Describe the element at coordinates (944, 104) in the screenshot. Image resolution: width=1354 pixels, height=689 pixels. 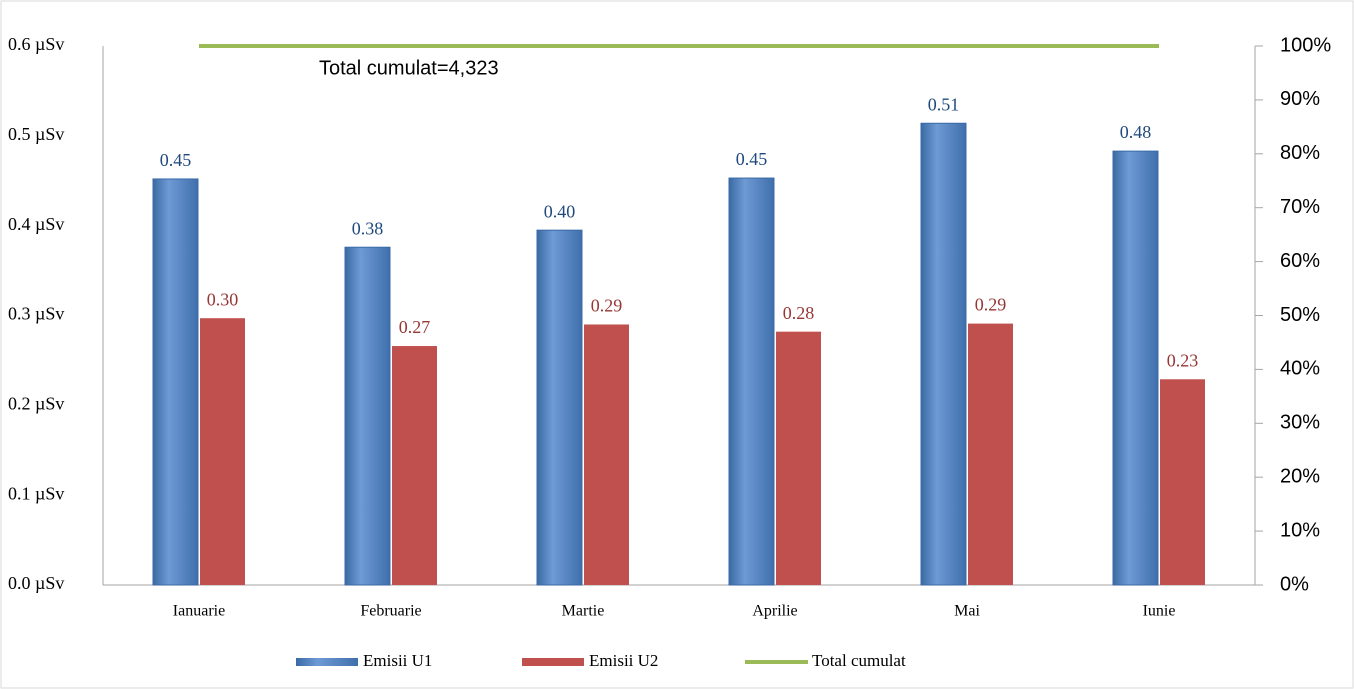
I see `data-label: 0.51` at that location.